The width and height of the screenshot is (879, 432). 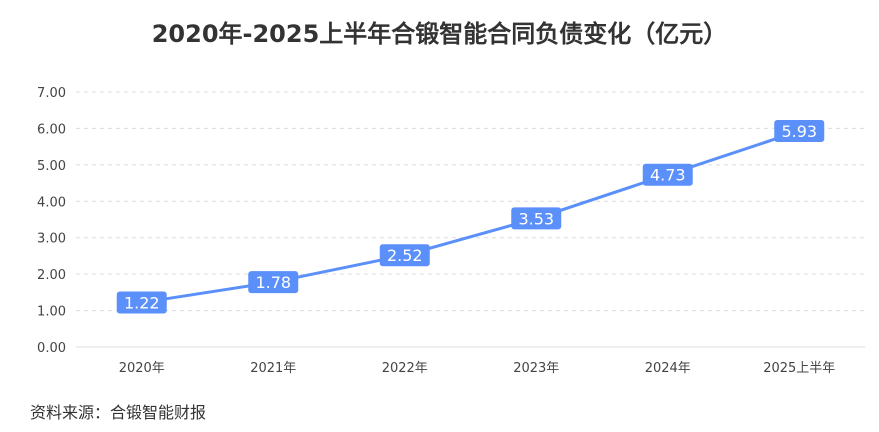 I want to click on x-tick-label: 2025上半年, so click(x=799, y=368).